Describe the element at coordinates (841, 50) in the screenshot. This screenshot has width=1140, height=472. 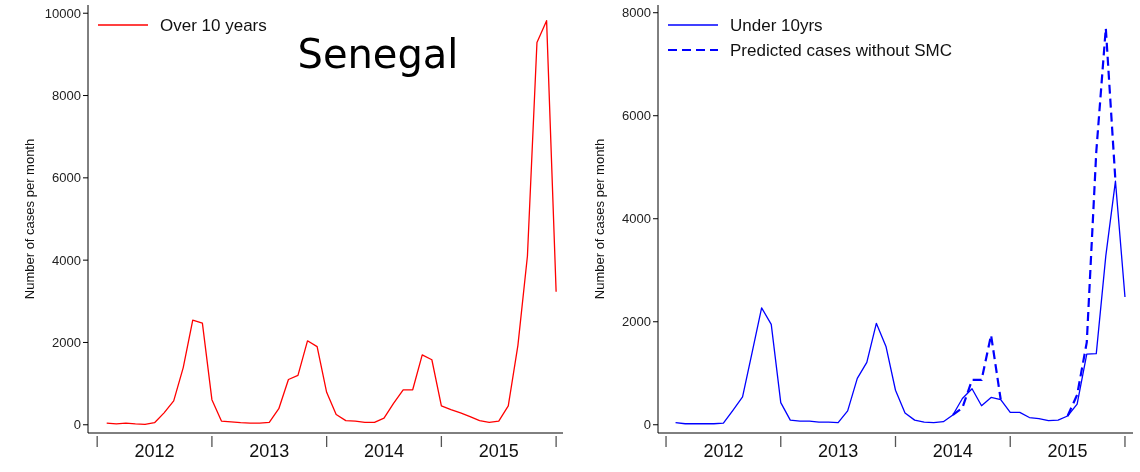
I see `legend-label: Predicted cases without SMC` at that location.